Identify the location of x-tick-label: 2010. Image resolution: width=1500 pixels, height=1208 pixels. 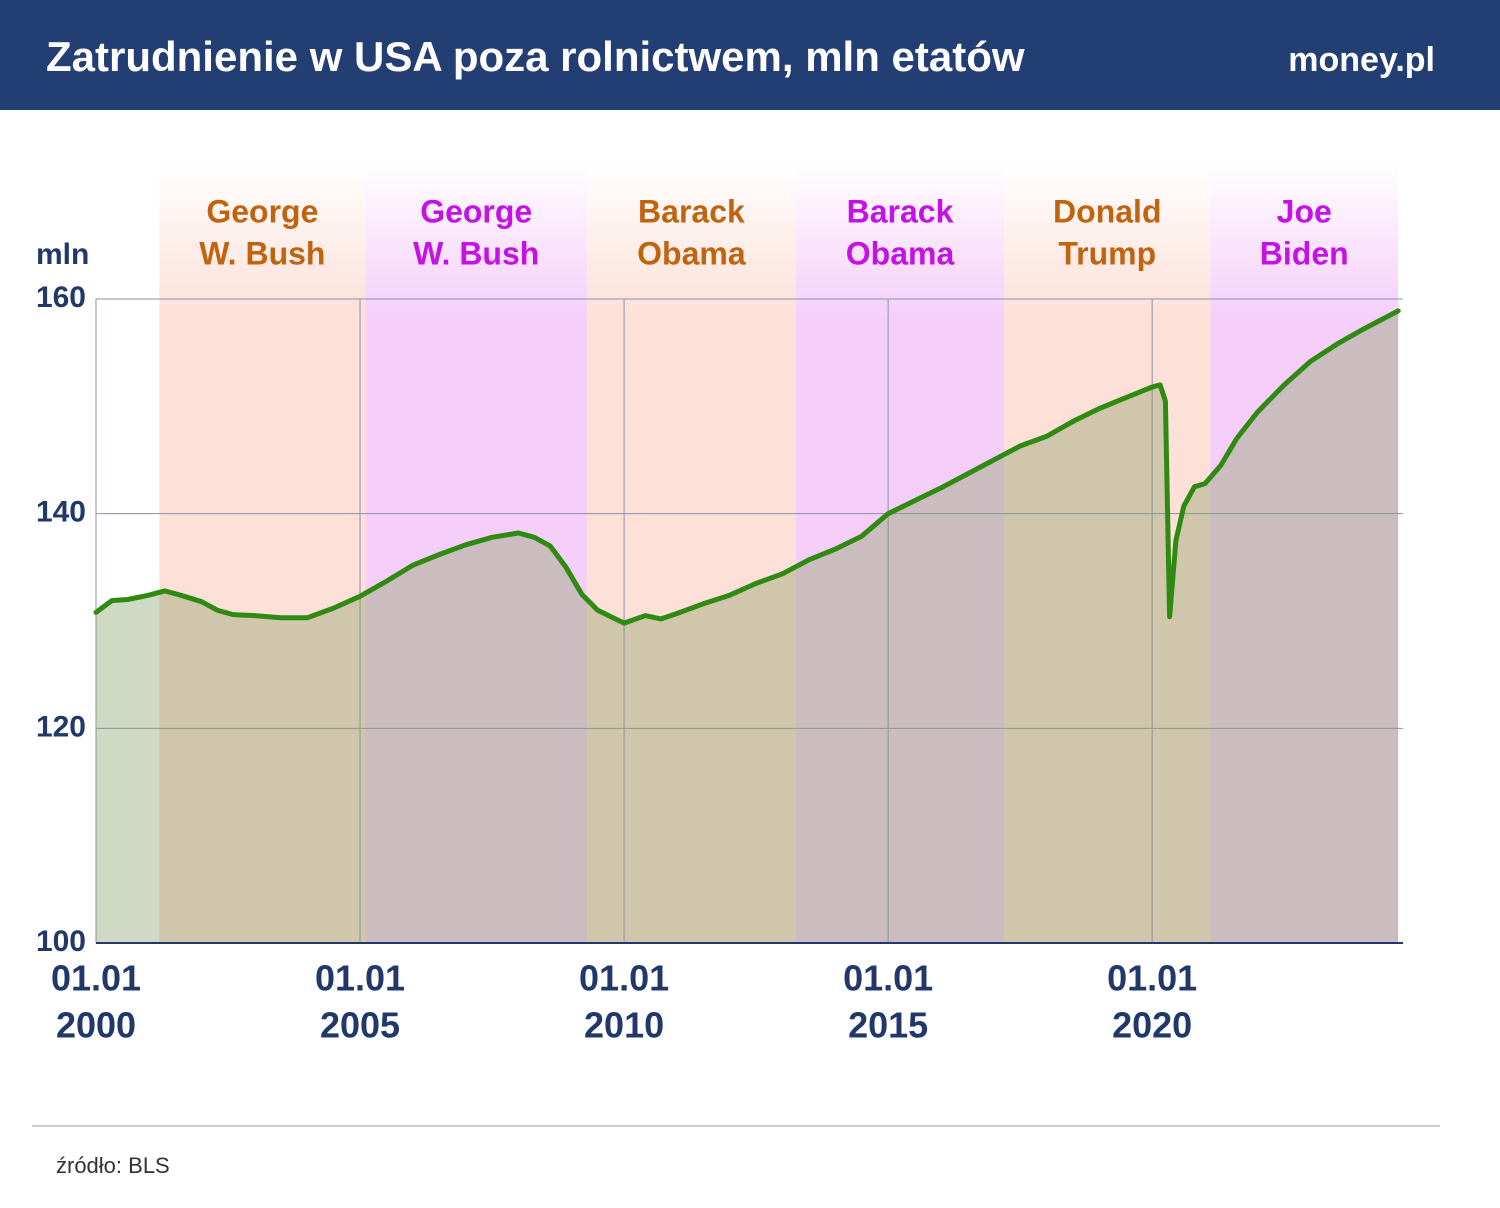
(624, 1025).